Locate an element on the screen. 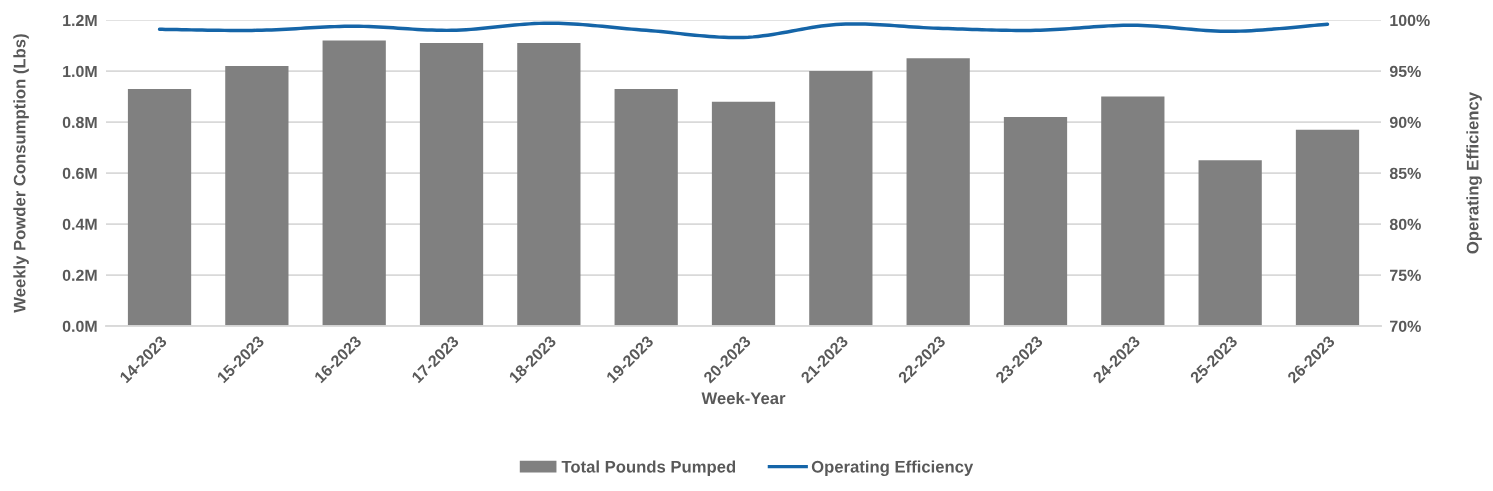 The image size is (1493, 491). y2-tick-label: 85% is located at coordinates (1405, 173).